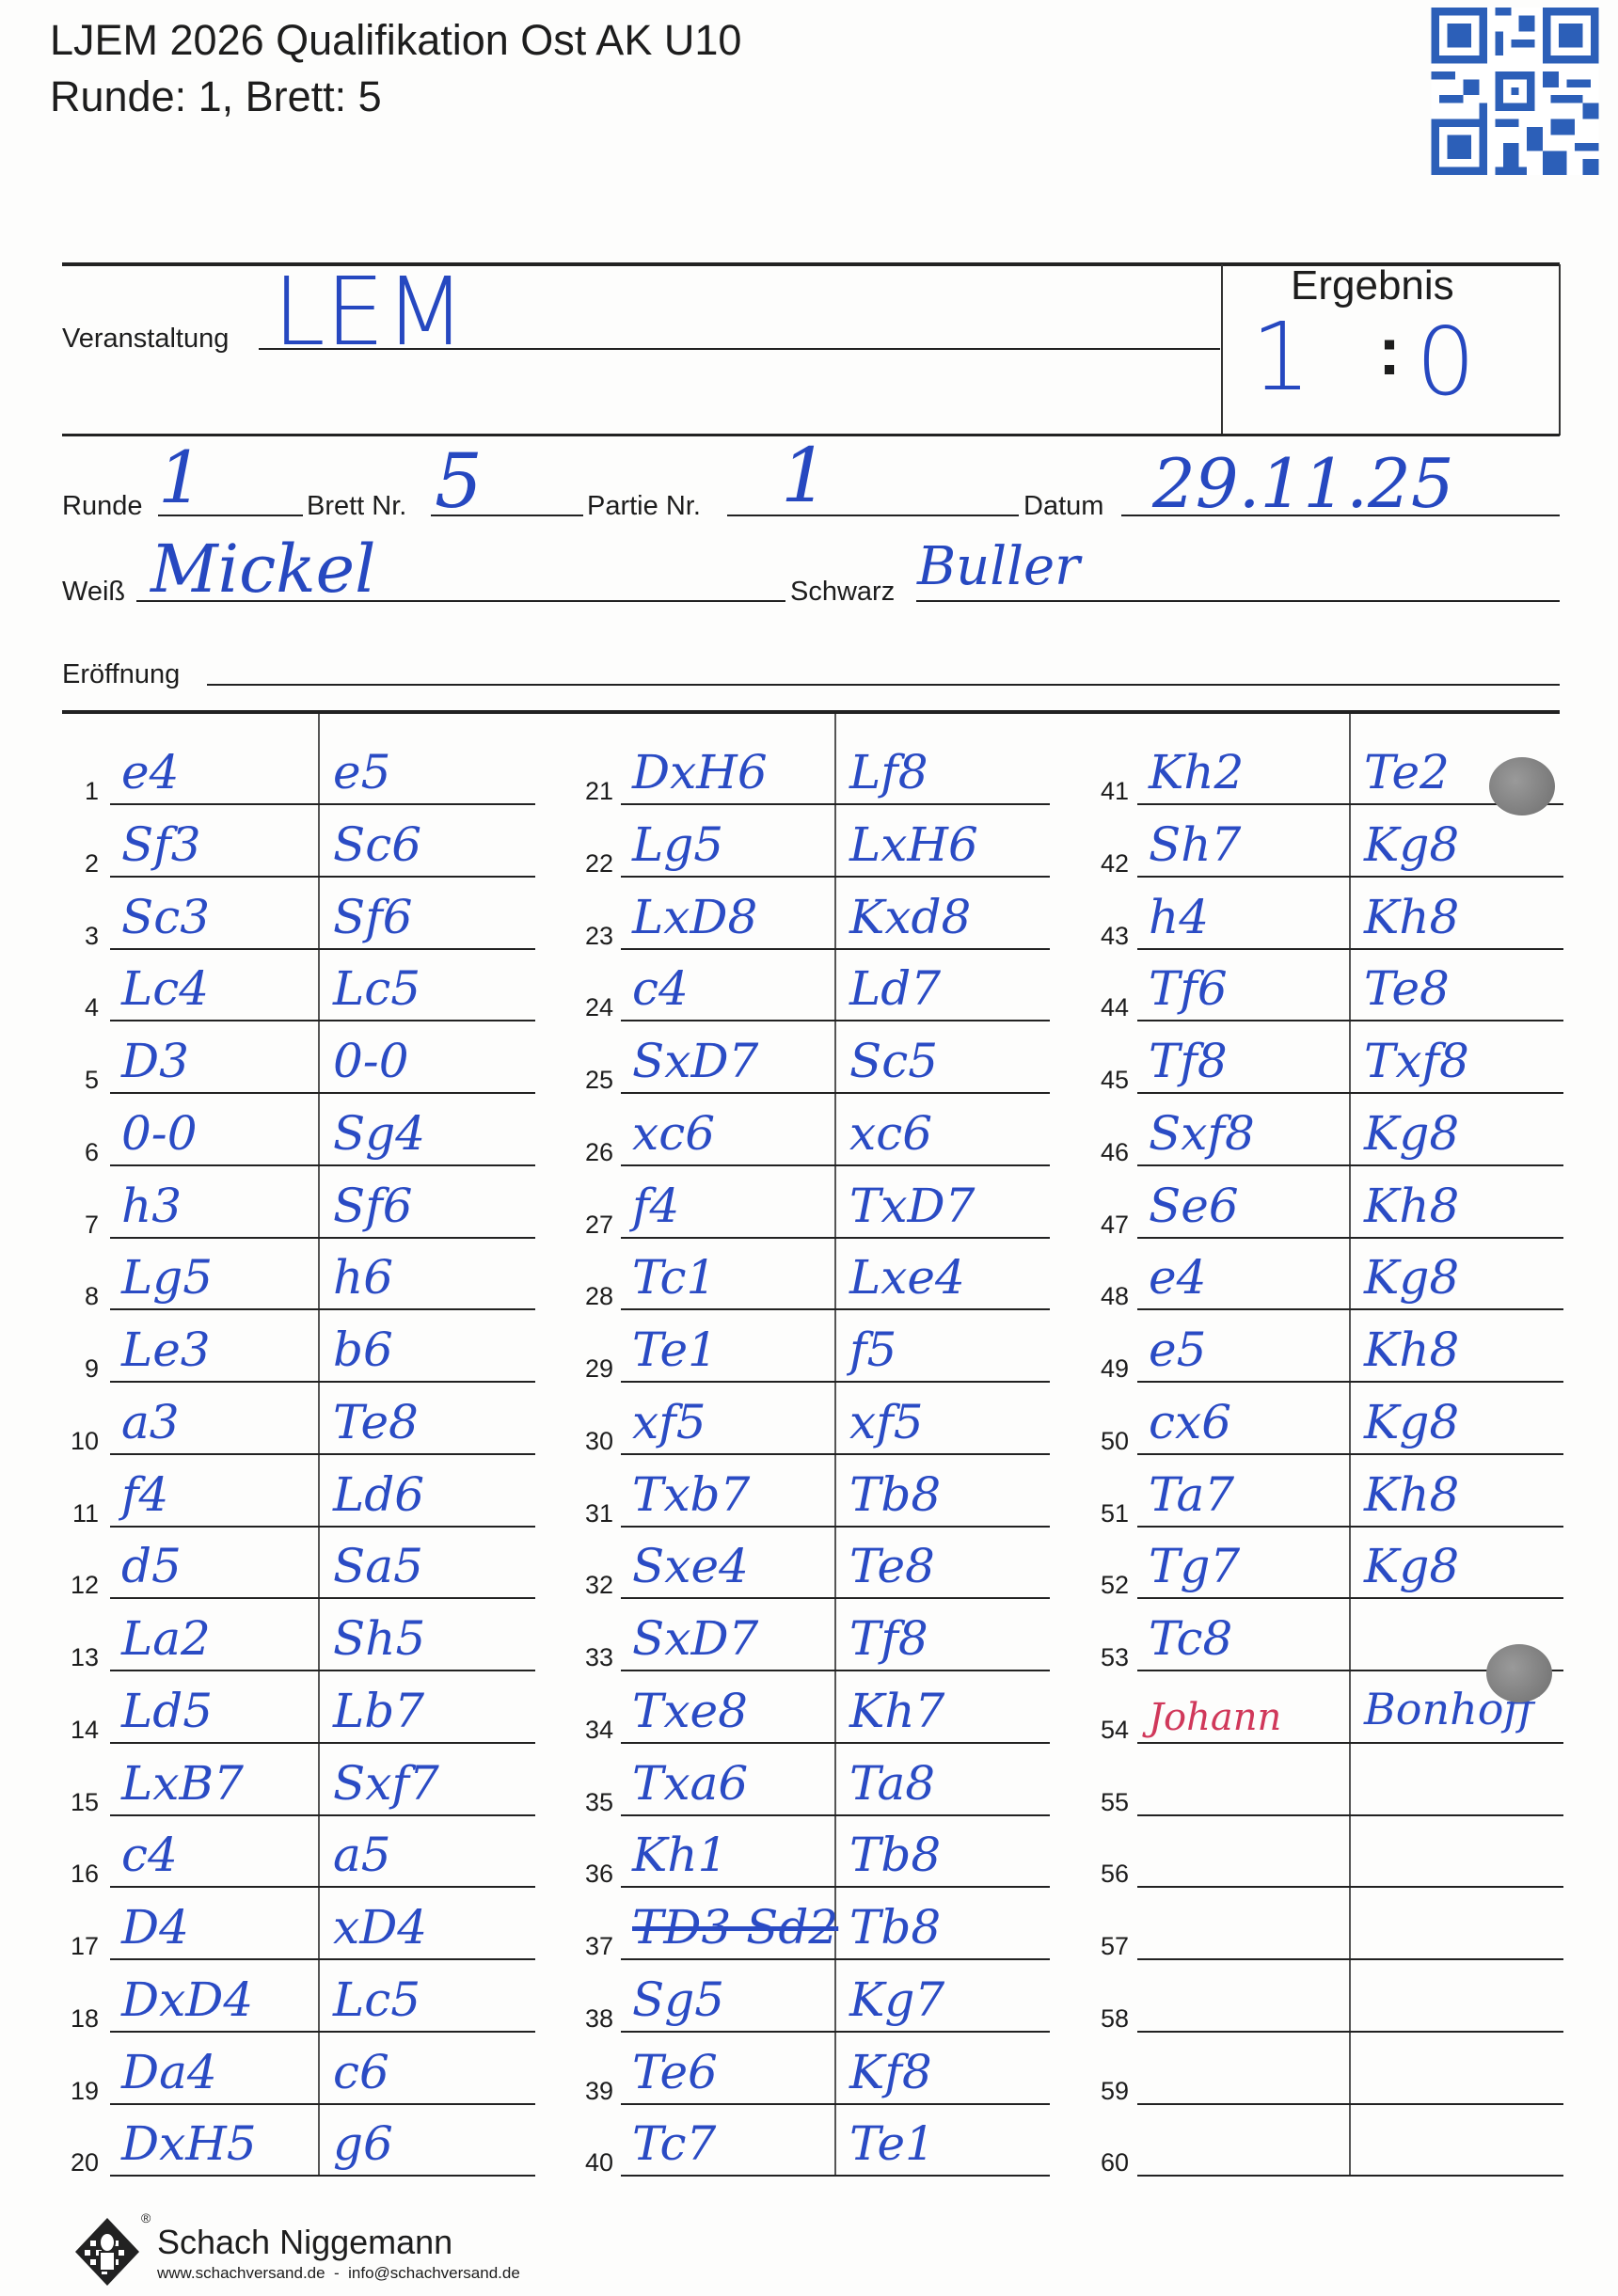 The height and width of the screenshot is (2296, 1618). Describe the element at coordinates (182, 1783) in the screenshot. I see `white-move-field: LxB7` at that location.